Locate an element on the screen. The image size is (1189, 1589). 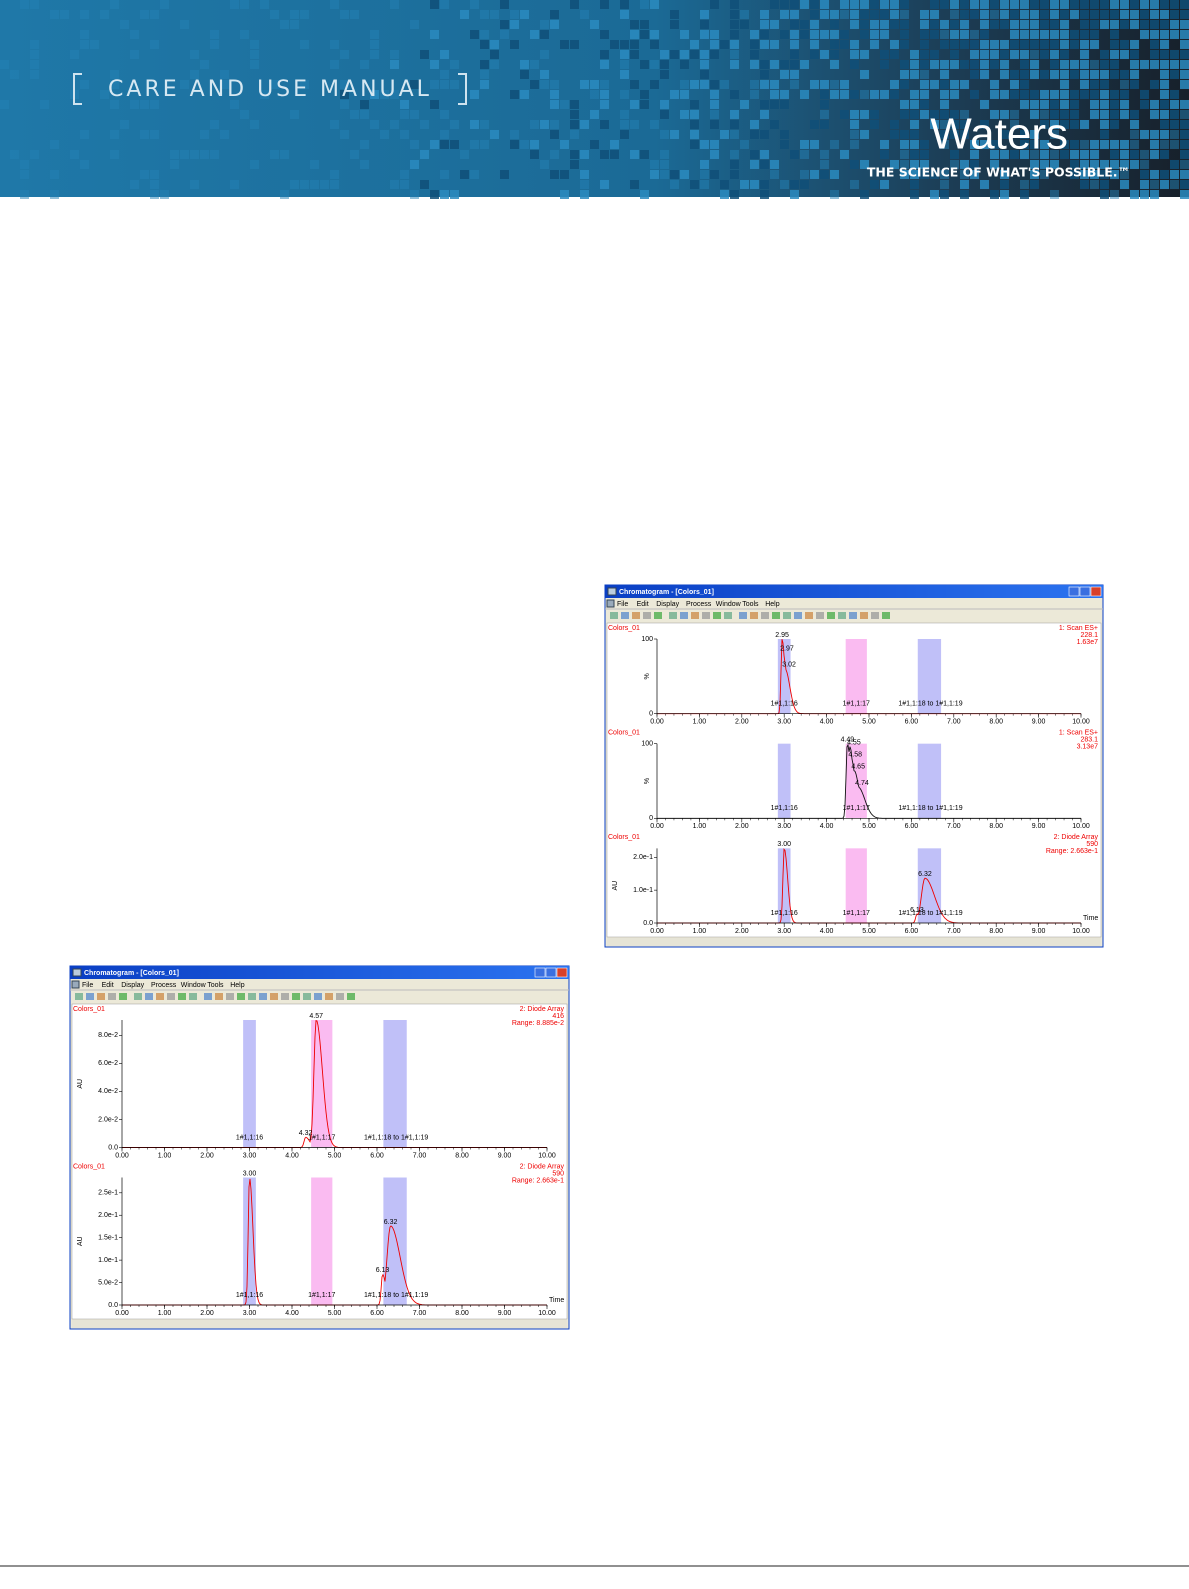
app-icon is located at coordinates (77, 972).